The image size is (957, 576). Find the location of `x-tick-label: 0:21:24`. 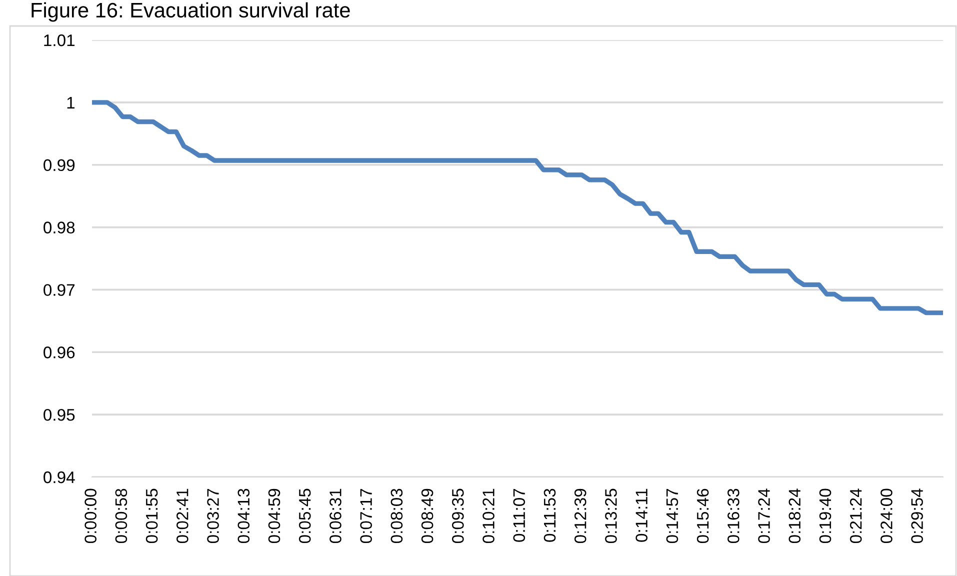

x-tick-label: 0:21:24 is located at coordinates (856, 516).